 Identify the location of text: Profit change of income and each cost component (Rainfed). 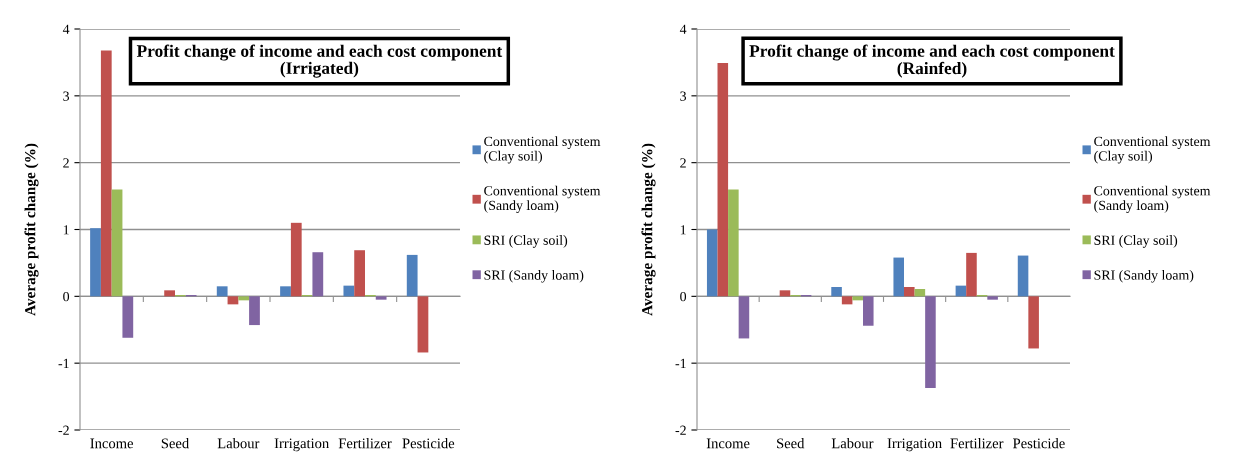
(932, 61).